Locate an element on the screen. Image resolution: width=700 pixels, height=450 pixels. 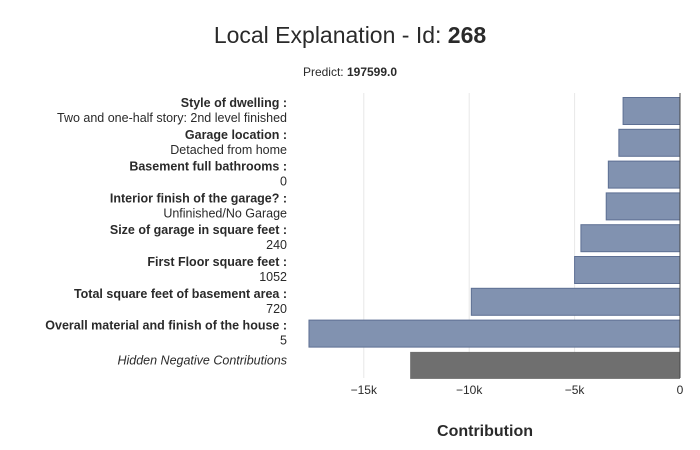
feature-value-6: 720 is located at coordinates (276, 309).